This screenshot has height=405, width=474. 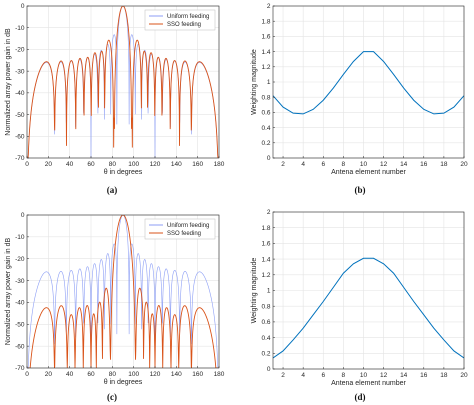 What do you see at coordinates (265, 143) in the screenshot?
I see `y-tick-label: 0.2` at bounding box center [265, 143].